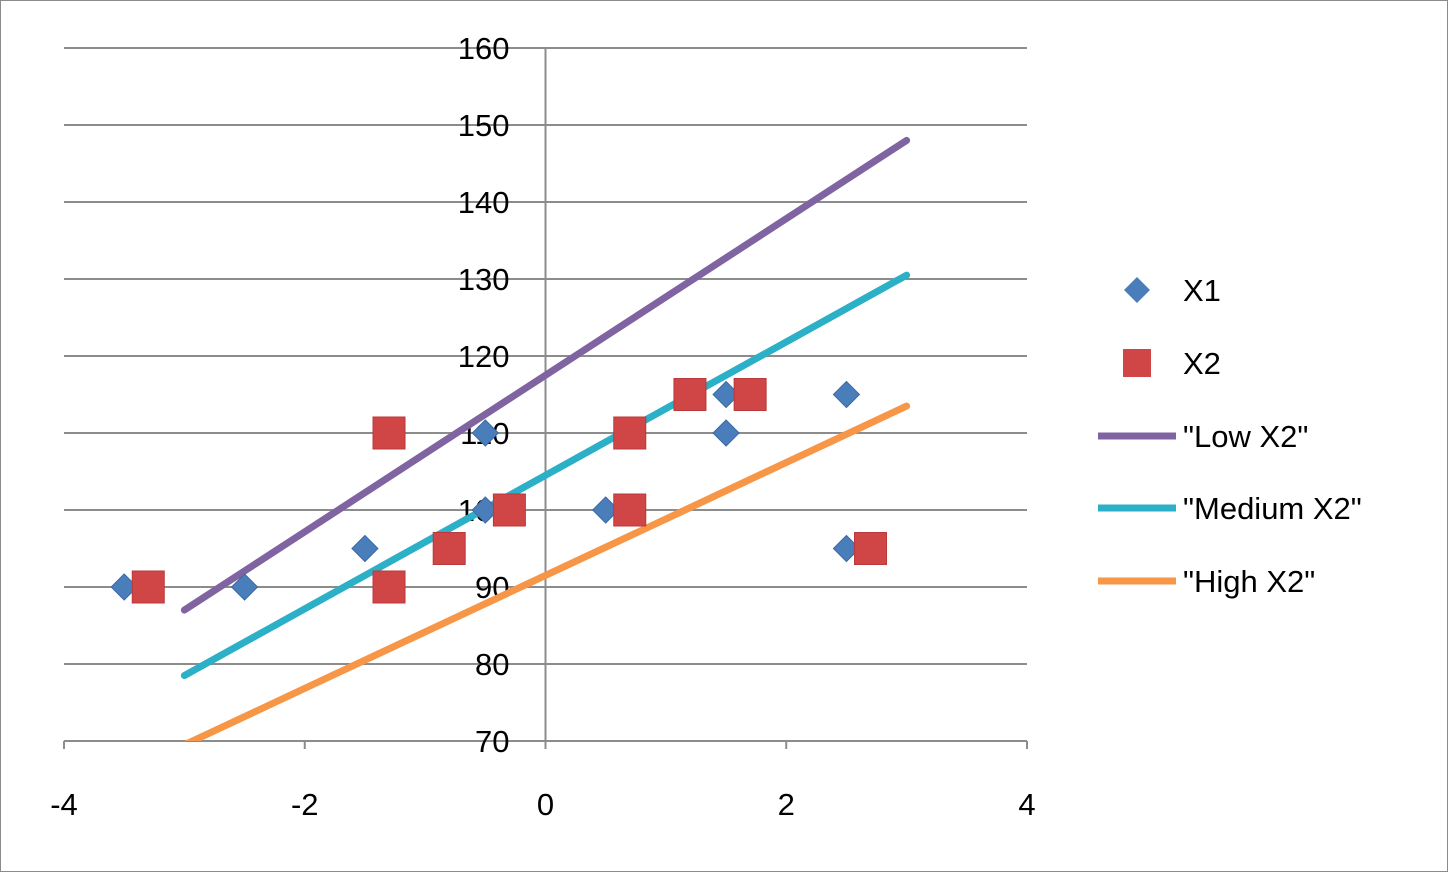 The height and width of the screenshot is (872, 1448). I want to click on legend-label: "Low X2", so click(1245, 436).